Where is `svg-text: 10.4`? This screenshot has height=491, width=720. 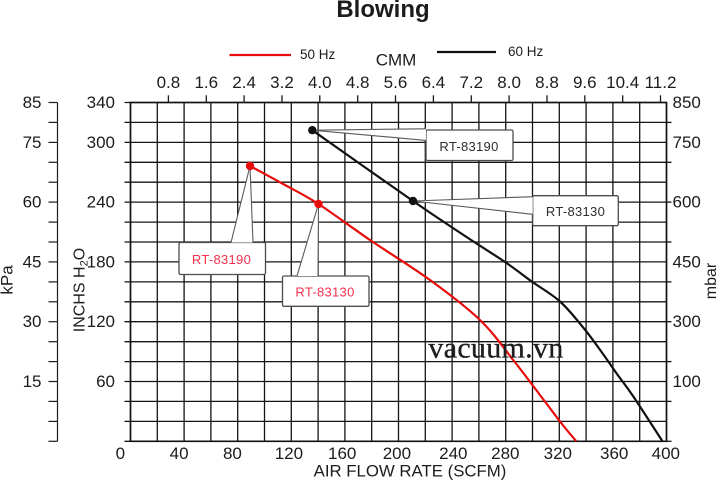
svg-text: 10.4 is located at coordinates (622, 82).